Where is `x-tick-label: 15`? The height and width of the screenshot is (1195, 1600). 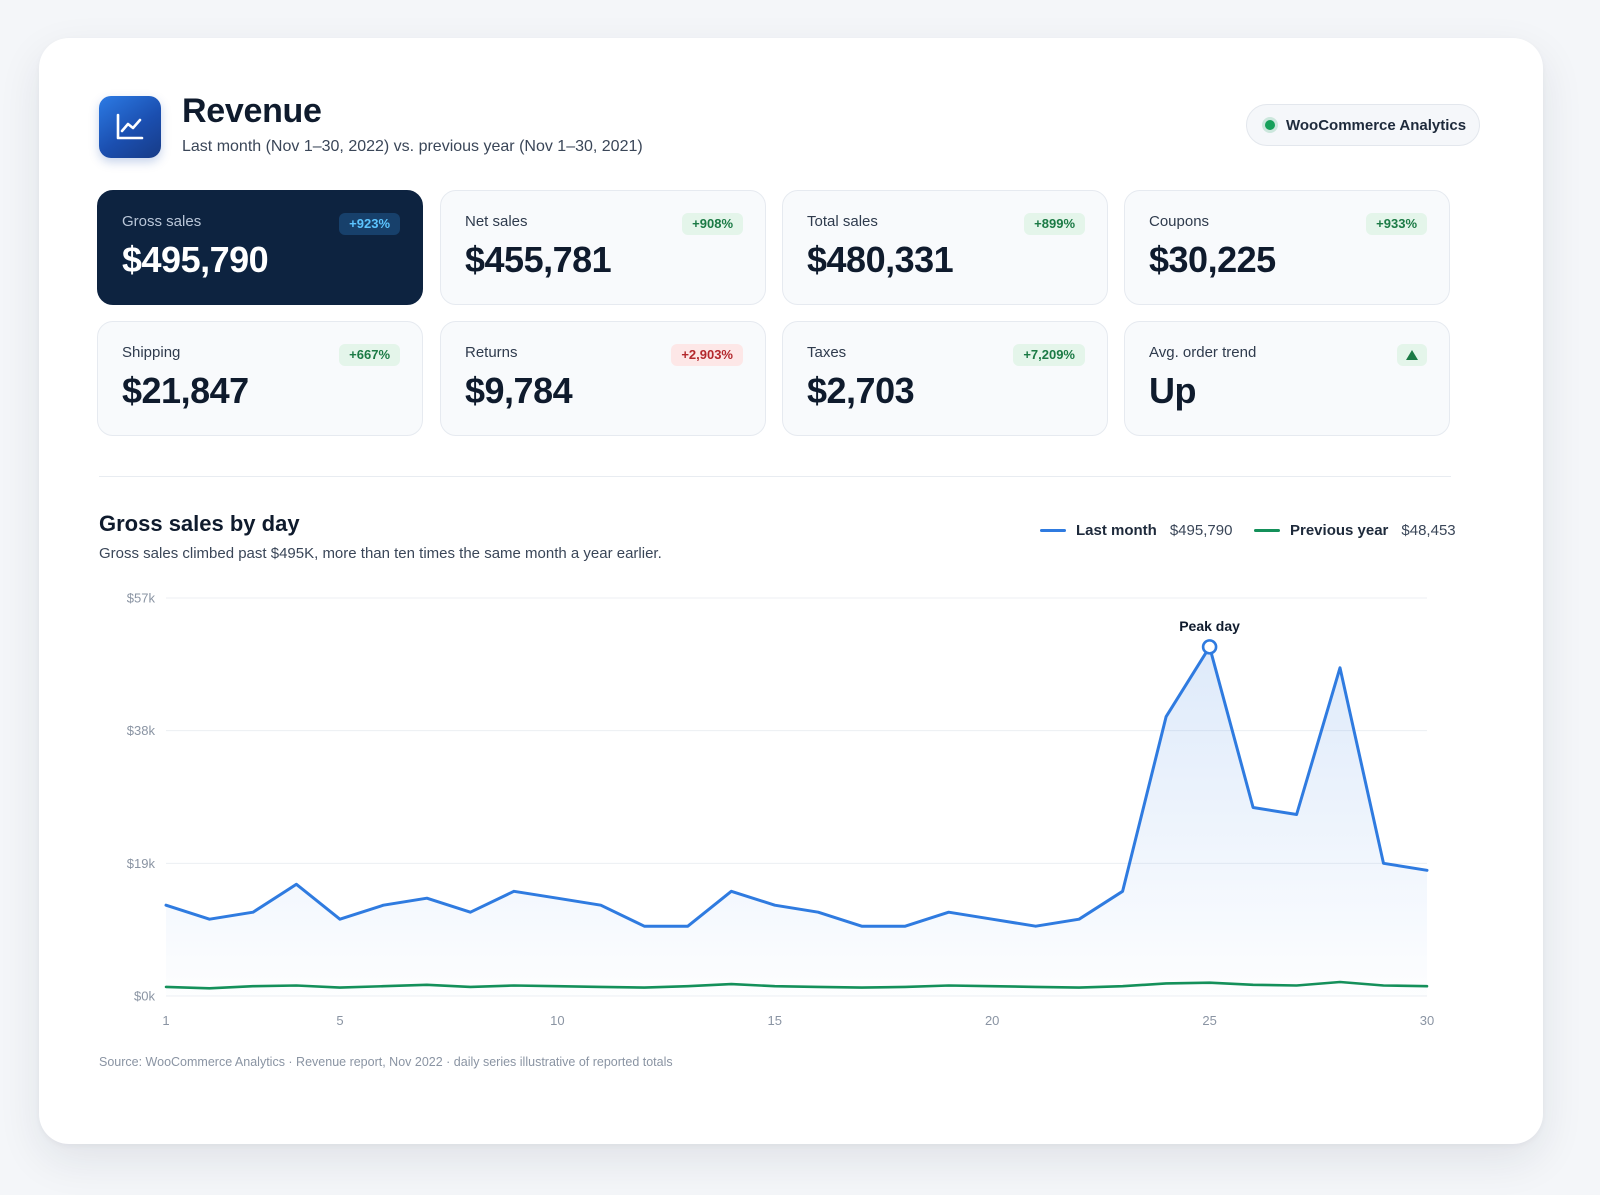
x-tick-label: 15 is located at coordinates (775, 1020).